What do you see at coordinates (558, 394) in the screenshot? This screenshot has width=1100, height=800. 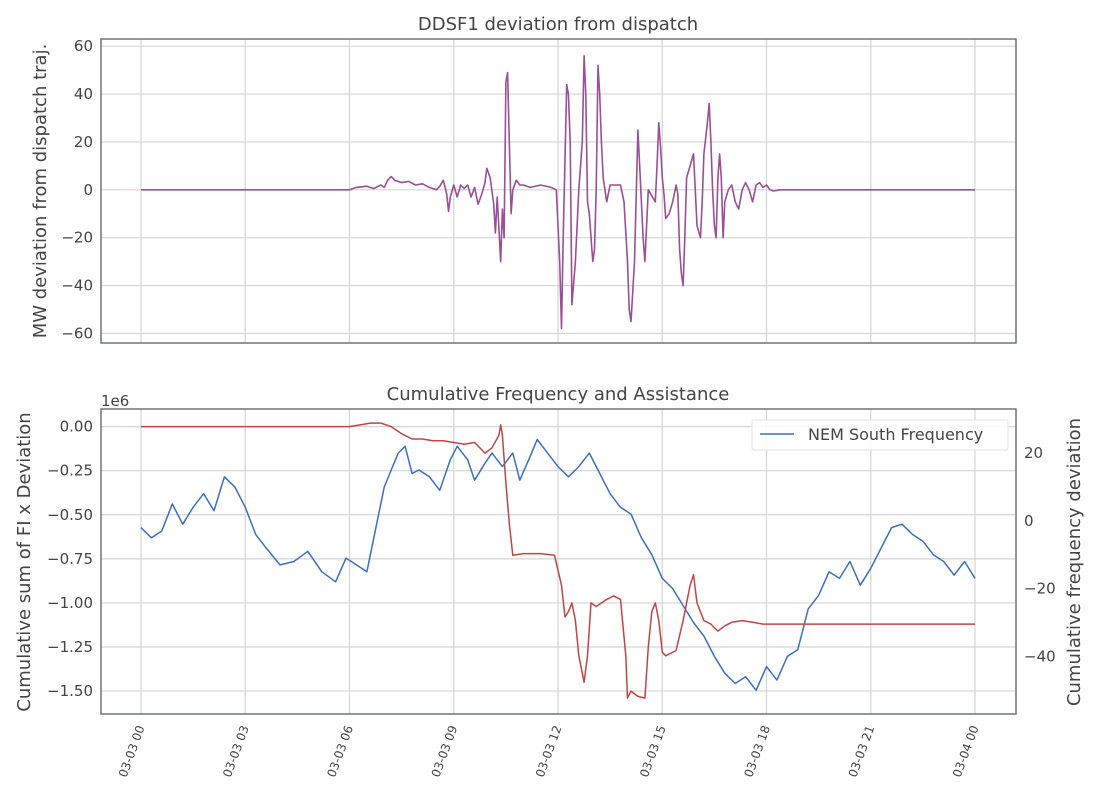 I see `bottom-chart-title: Cumulative Frequency and Assistance` at bounding box center [558, 394].